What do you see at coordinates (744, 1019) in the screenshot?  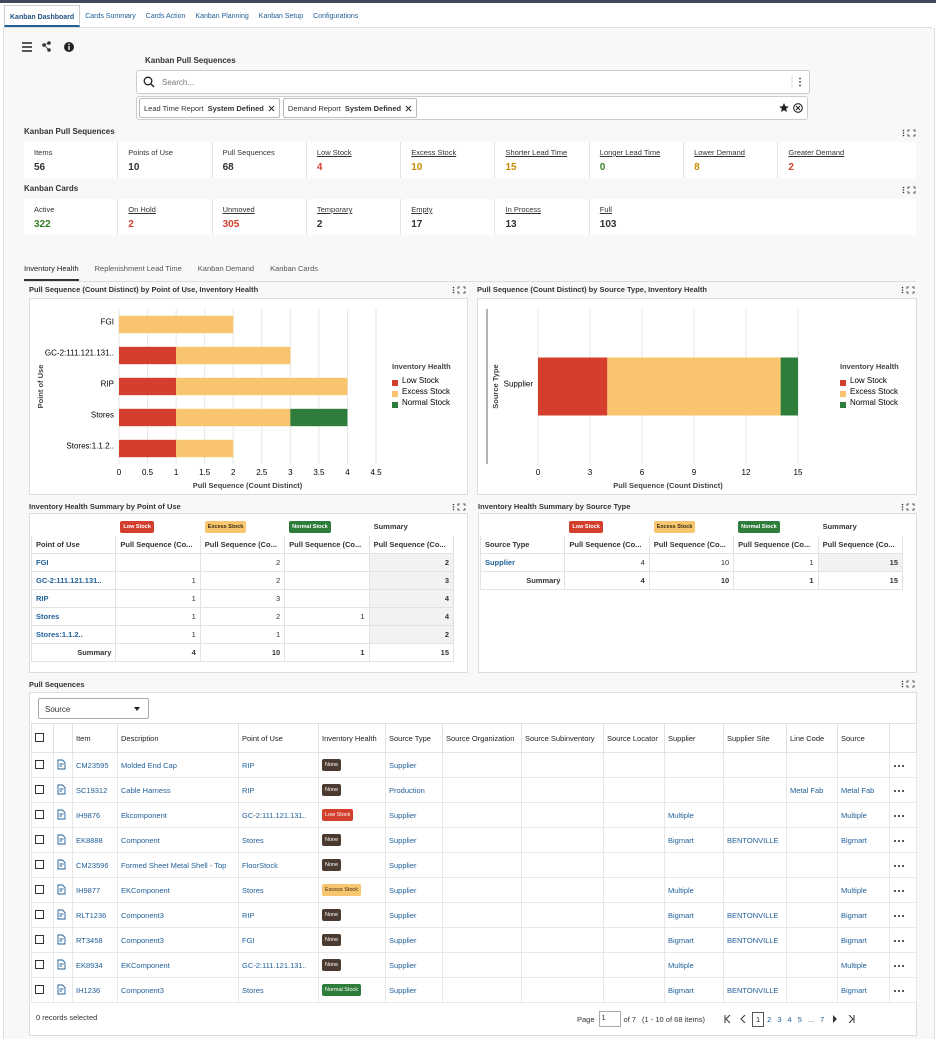 I see `previous-page` at bounding box center [744, 1019].